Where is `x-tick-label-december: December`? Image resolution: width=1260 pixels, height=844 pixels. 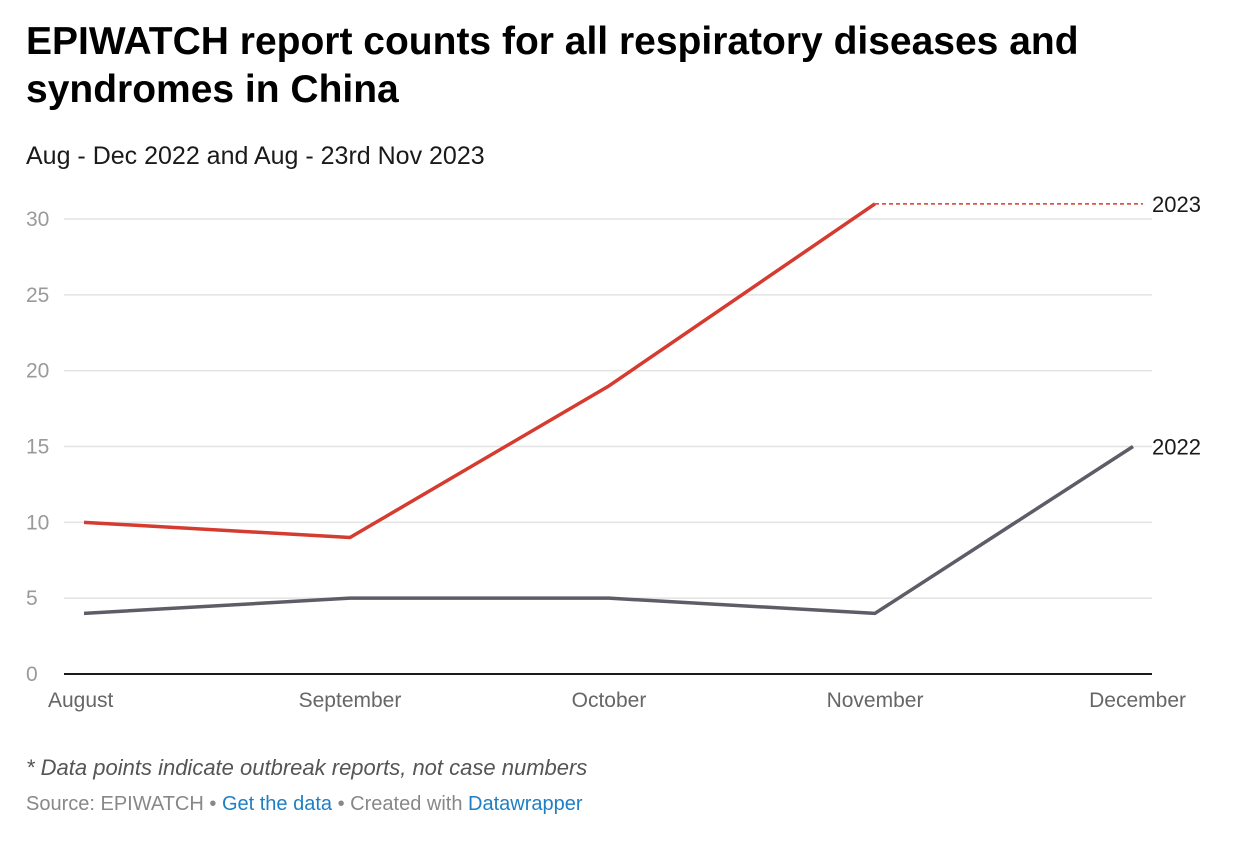
x-tick-label-december: December is located at coordinates (1137, 700).